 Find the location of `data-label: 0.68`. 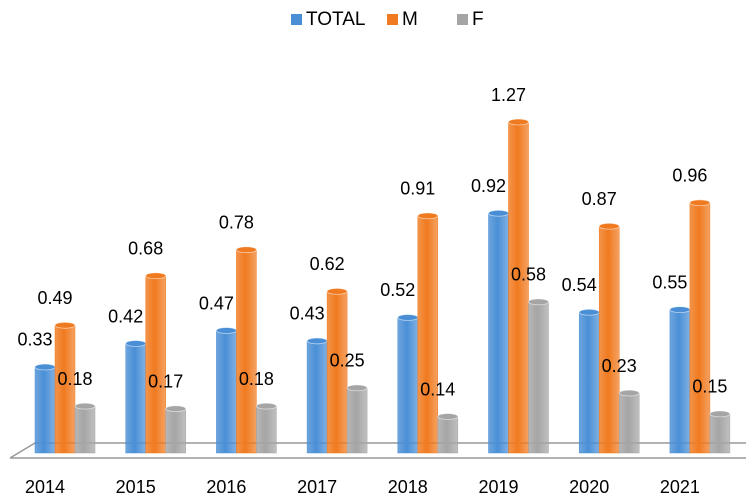

data-label: 0.68 is located at coordinates (145, 249).